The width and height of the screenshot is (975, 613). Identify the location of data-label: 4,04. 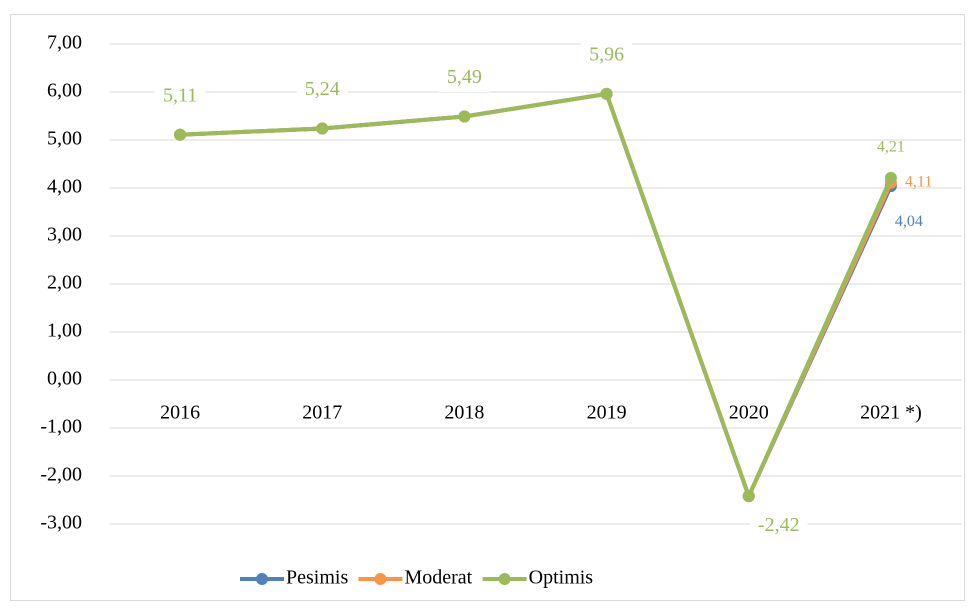
(909, 221).